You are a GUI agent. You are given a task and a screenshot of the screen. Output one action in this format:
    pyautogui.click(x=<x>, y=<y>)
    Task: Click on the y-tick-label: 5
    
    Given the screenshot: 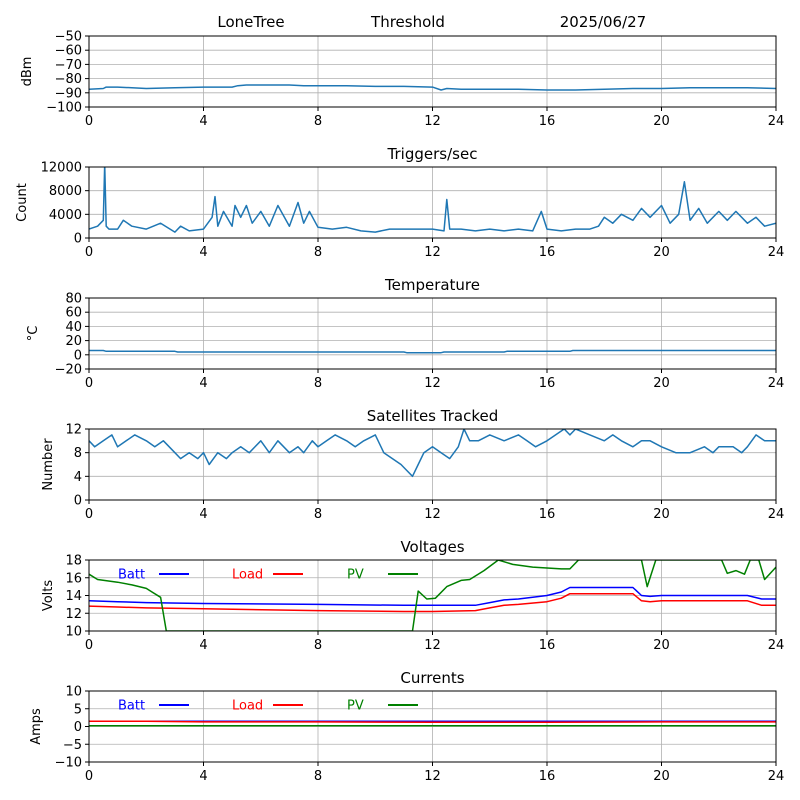 What is the action you would take?
    pyautogui.click(x=78, y=709)
    